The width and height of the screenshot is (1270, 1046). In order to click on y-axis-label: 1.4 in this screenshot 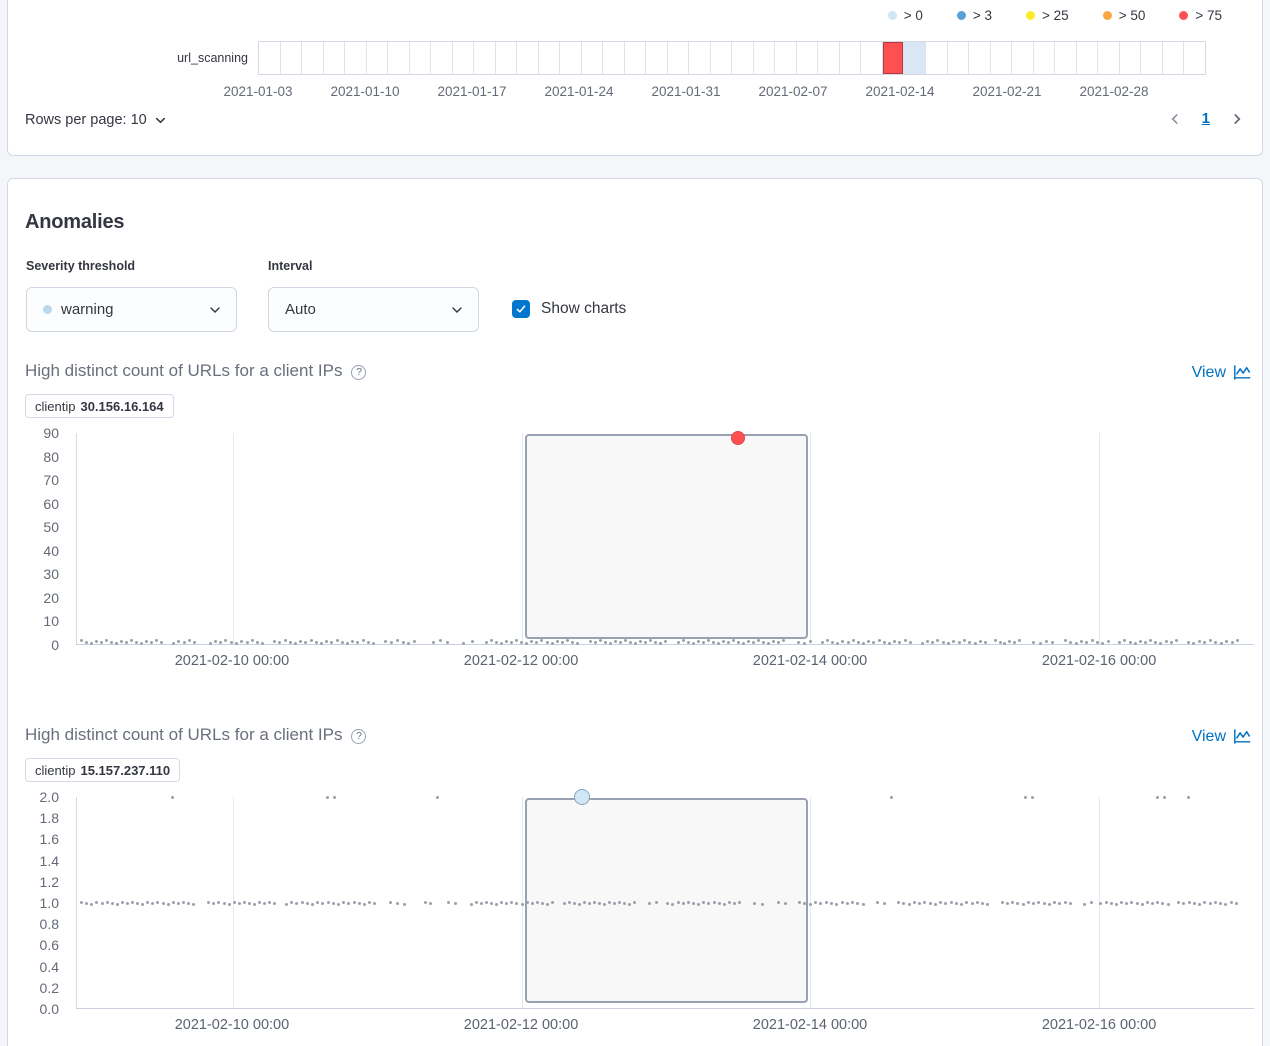, I will do `click(49, 860)`.